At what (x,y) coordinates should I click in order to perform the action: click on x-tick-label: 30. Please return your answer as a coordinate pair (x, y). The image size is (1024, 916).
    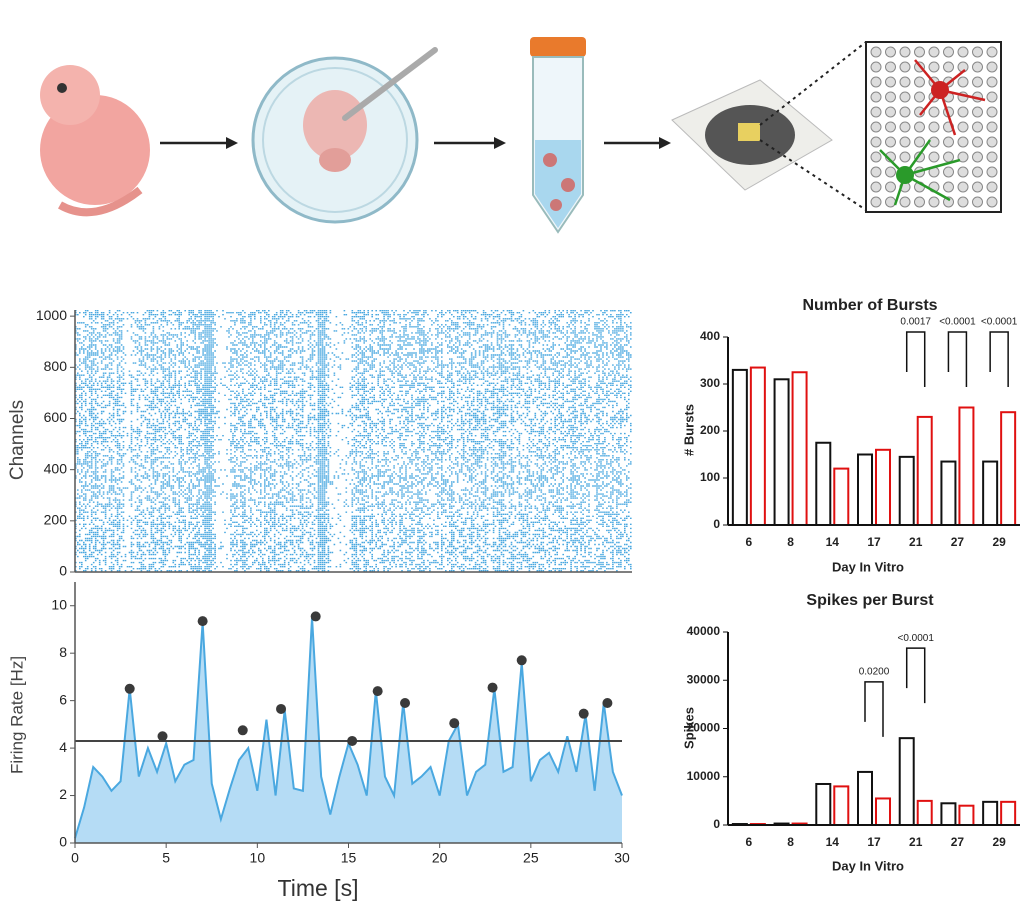
    Looking at the image, I should click on (622, 858).